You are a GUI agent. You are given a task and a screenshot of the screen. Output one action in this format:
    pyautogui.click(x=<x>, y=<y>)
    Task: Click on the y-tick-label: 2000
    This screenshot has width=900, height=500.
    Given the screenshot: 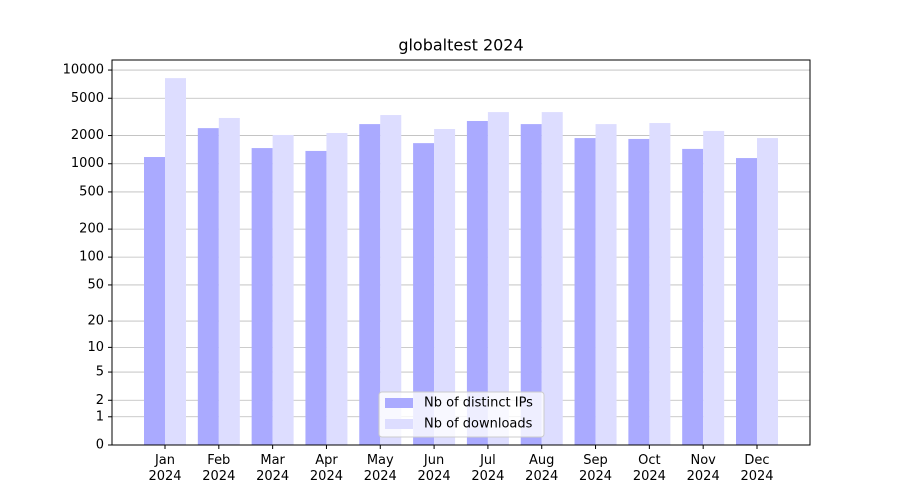 What is the action you would take?
    pyautogui.click(x=87, y=135)
    